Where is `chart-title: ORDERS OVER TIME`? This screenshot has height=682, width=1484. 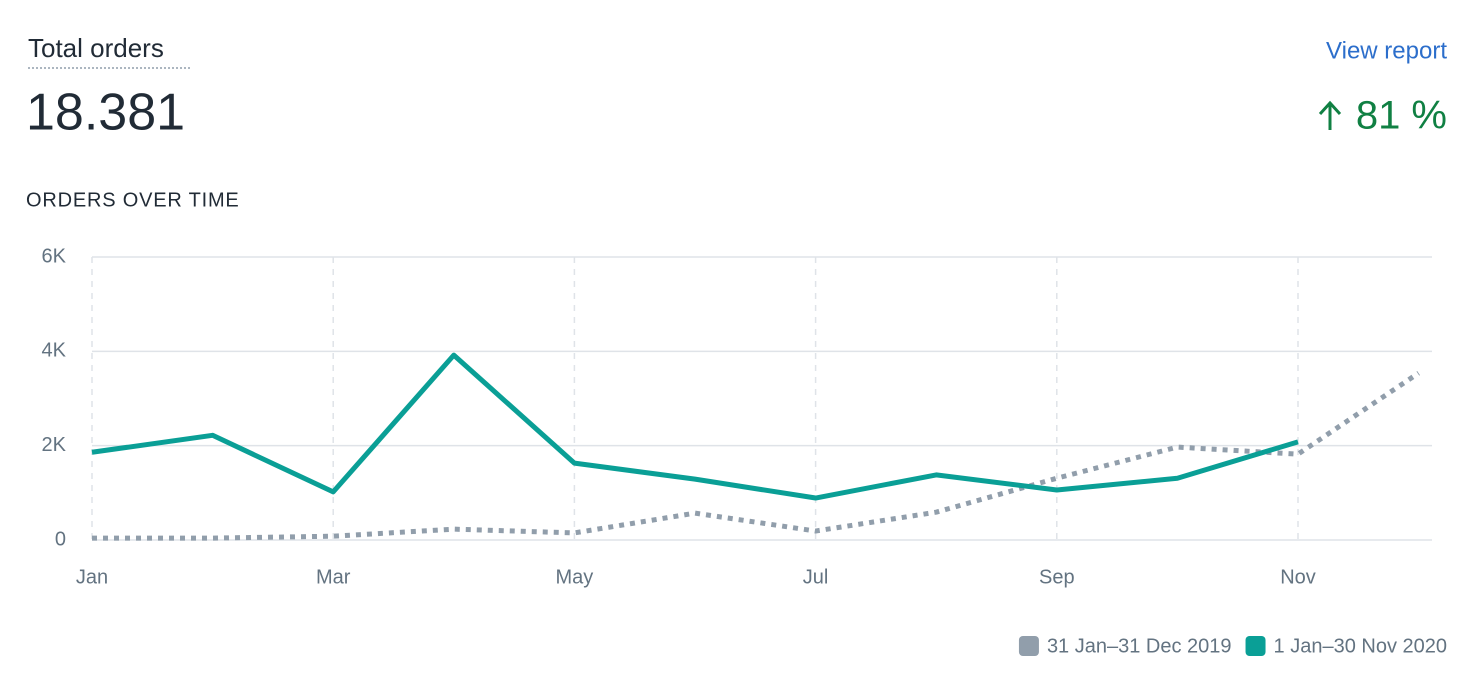
chart-title: ORDERS OVER TIME is located at coordinates (133, 200).